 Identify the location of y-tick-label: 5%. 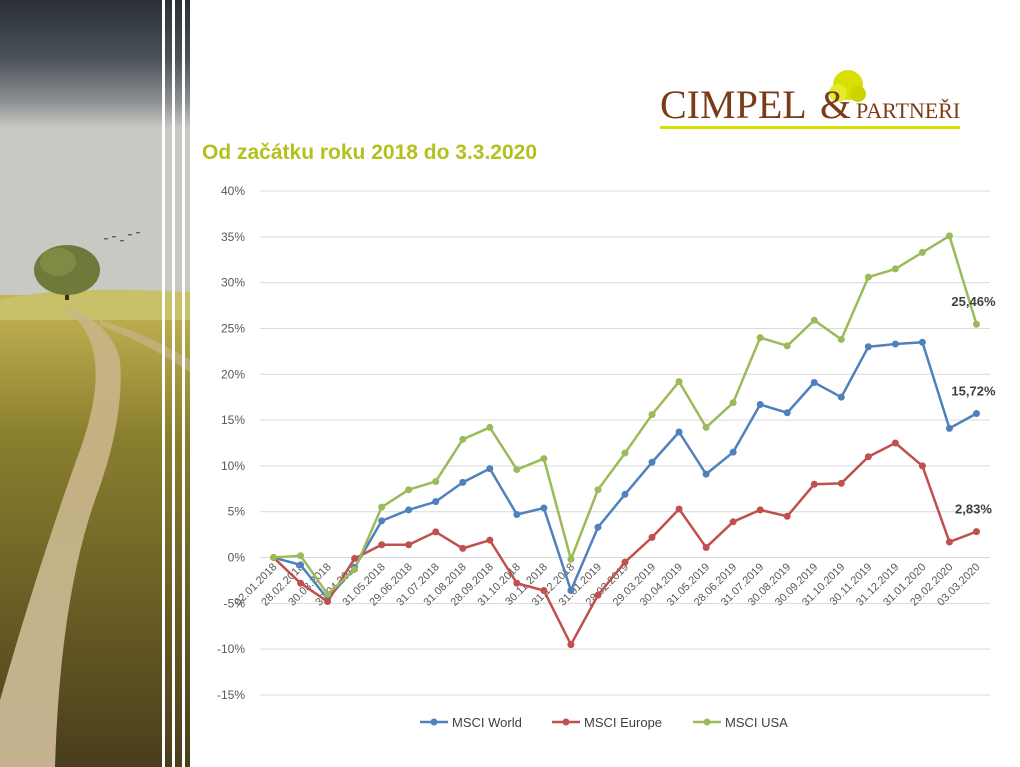
(237, 512).